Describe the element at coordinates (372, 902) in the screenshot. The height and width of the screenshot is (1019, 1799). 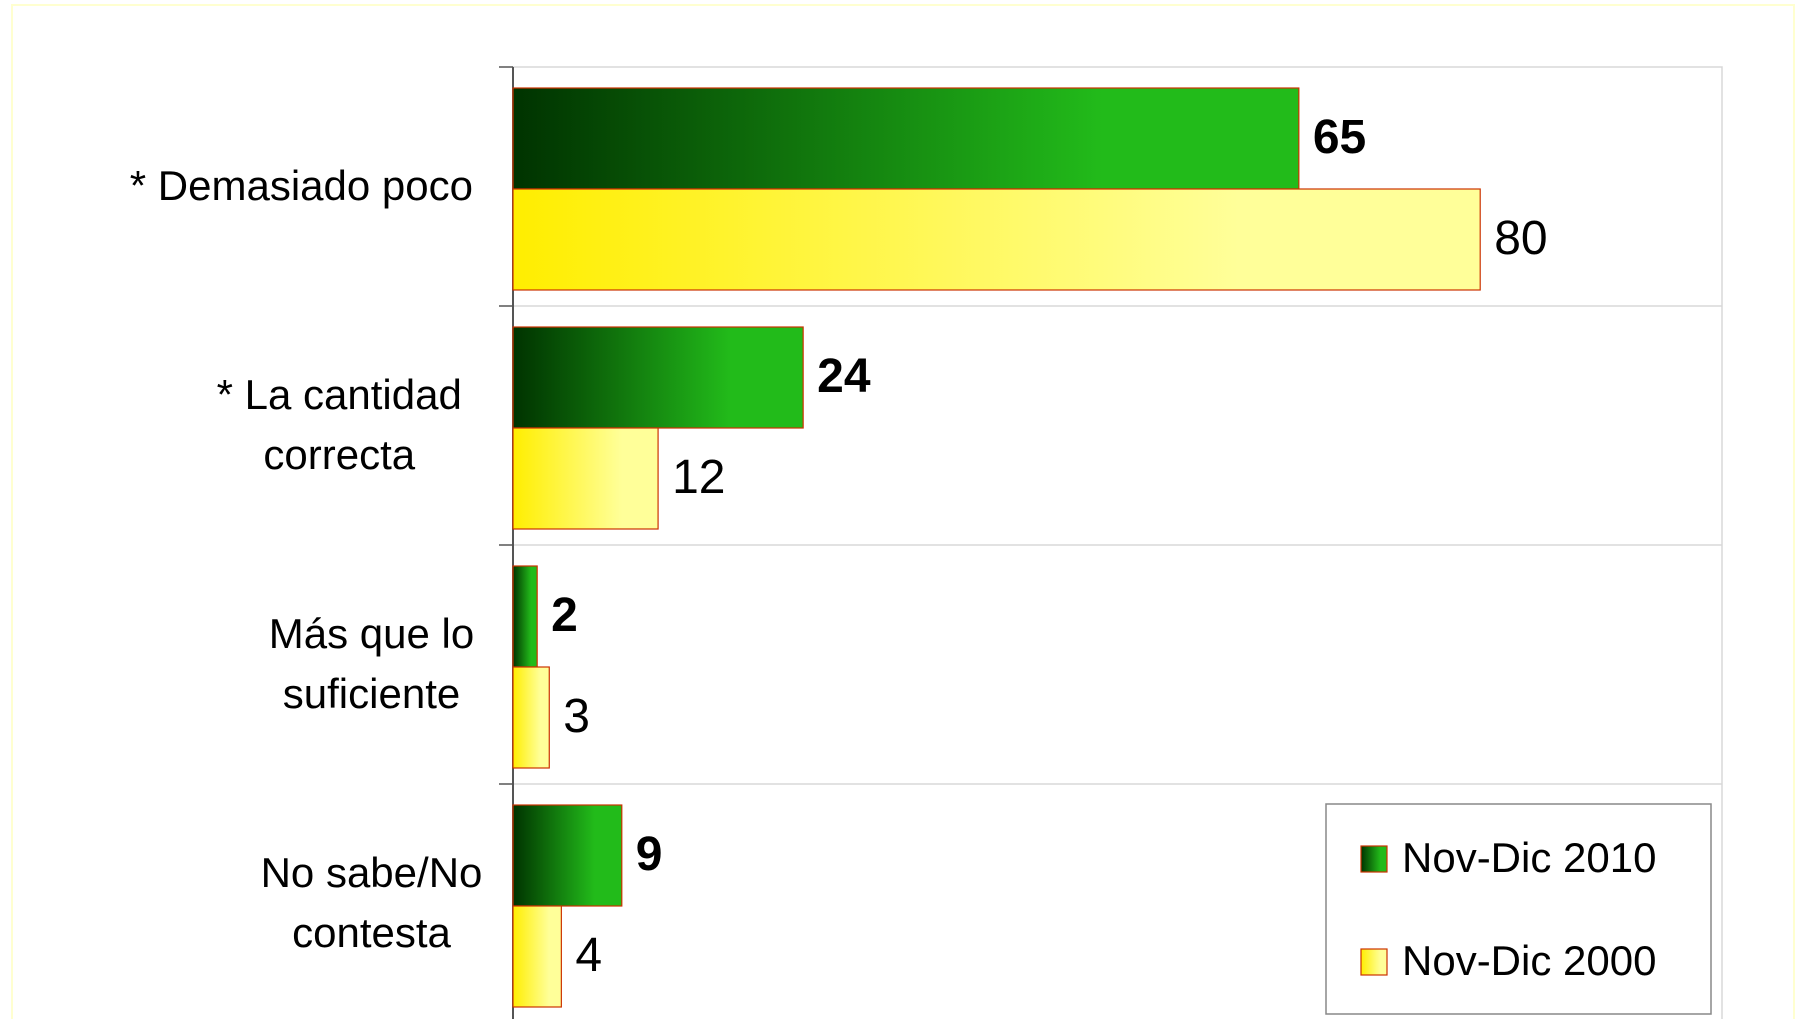
I see `category-label: No sabe/No contesta` at that location.